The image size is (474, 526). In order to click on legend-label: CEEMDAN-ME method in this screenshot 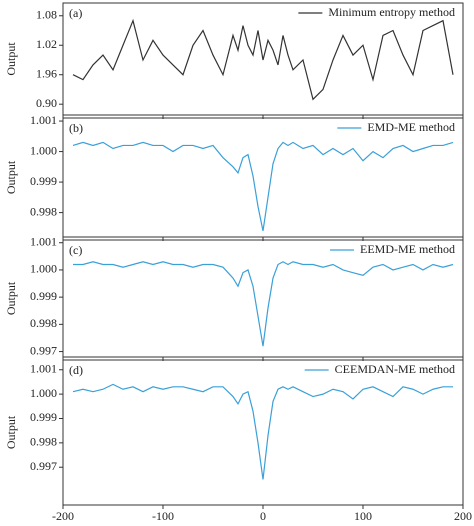, I will do `click(395, 369)`.